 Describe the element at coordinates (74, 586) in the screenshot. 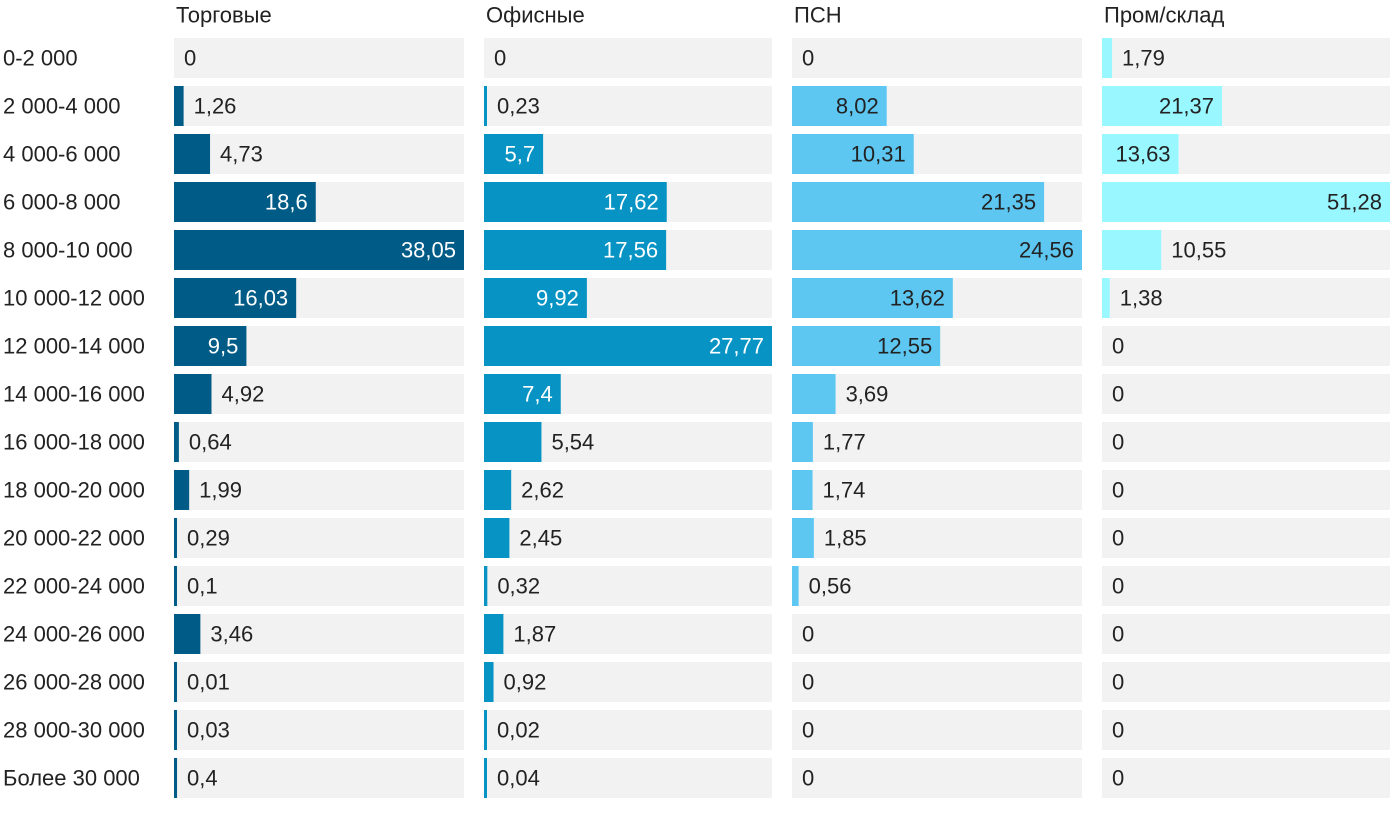

I see `row-label: 22 000-24 000` at that location.